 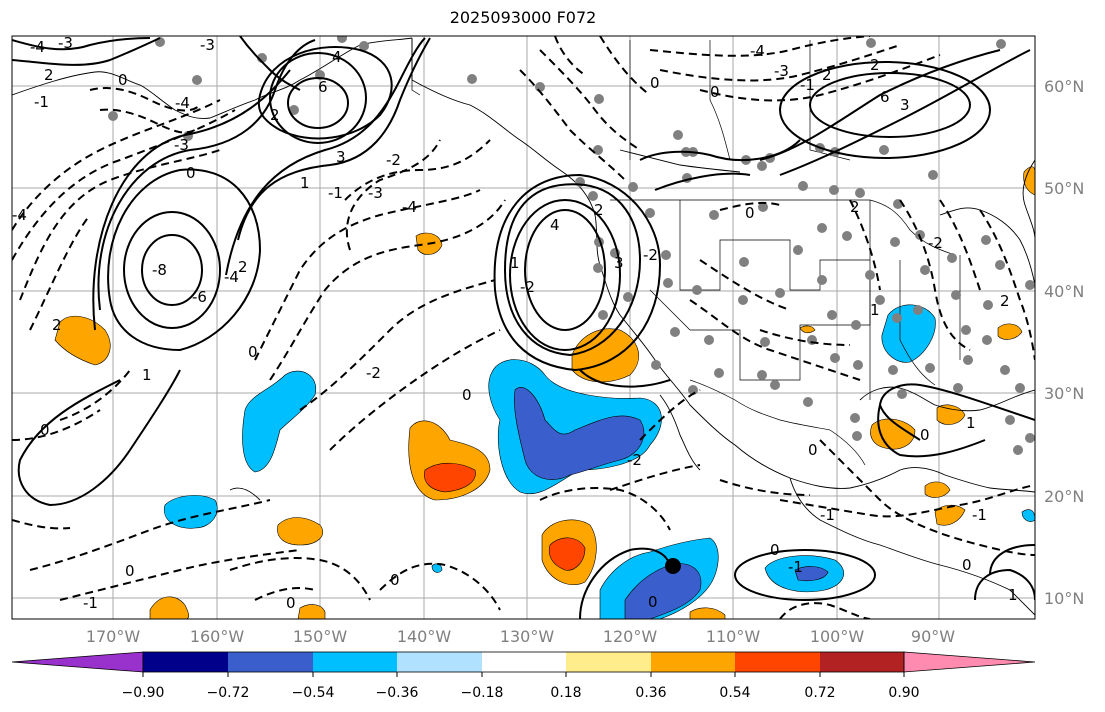 What do you see at coordinates (482, 693) in the screenshot?
I see `colorbar-tick-label: −0.18` at bounding box center [482, 693].